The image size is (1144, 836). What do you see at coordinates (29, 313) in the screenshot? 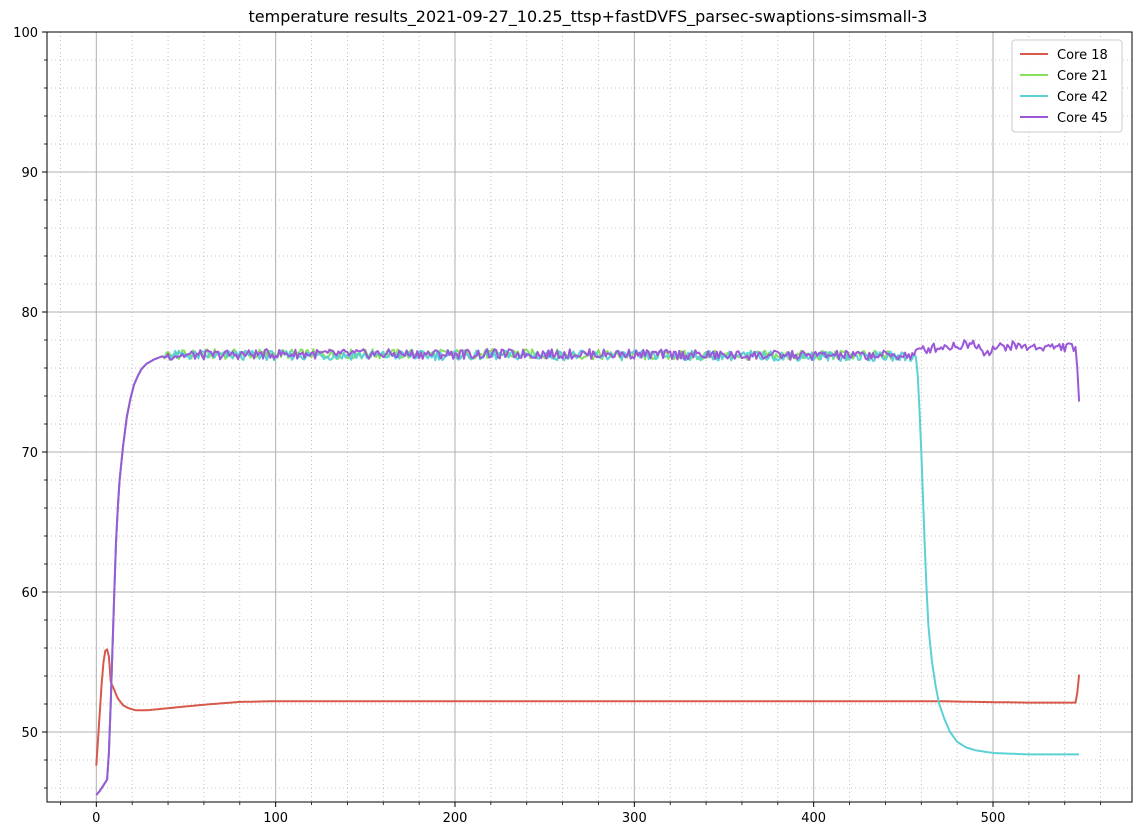
I see `y-tick-label: 80` at bounding box center [29, 313].